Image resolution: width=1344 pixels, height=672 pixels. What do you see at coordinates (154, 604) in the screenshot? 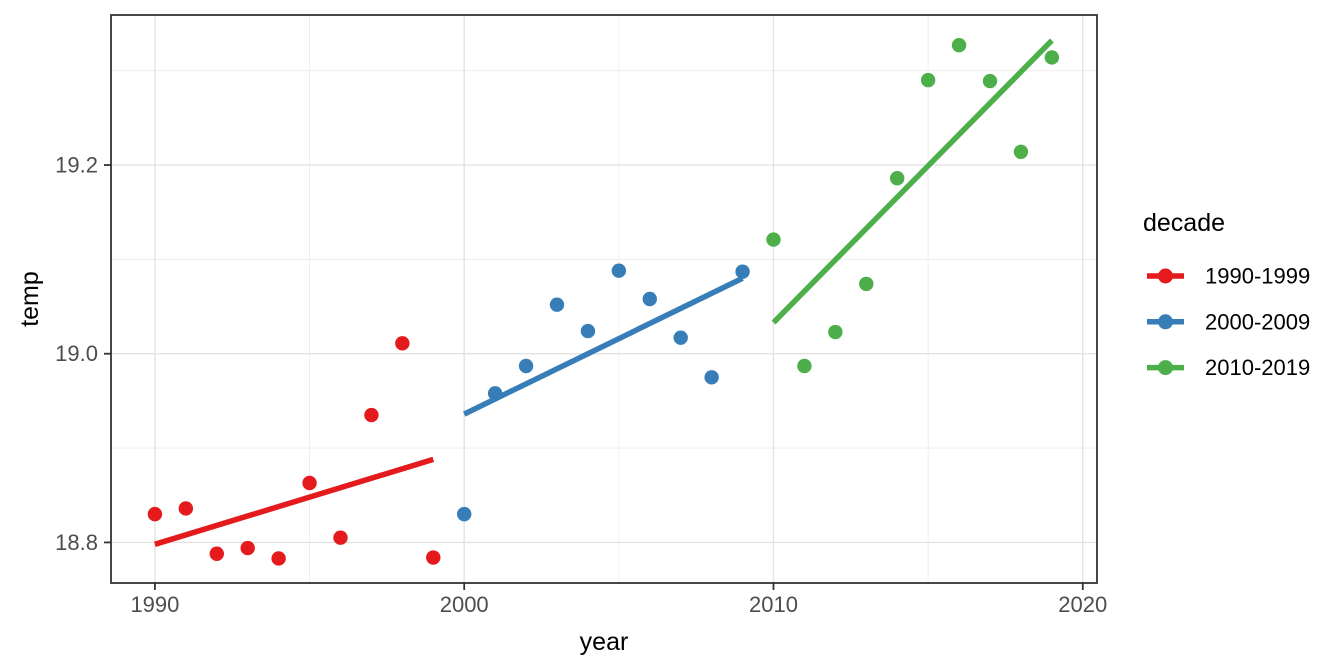
I see `x-tick-label: 1990` at bounding box center [154, 604].